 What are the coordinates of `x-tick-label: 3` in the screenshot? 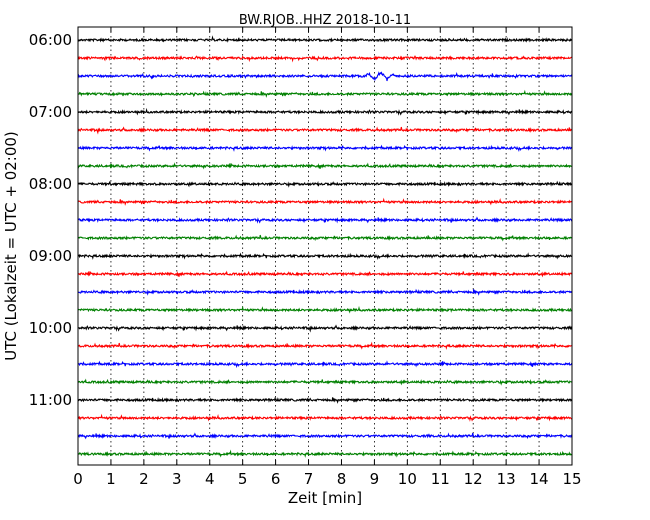 It's located at (177, 479).